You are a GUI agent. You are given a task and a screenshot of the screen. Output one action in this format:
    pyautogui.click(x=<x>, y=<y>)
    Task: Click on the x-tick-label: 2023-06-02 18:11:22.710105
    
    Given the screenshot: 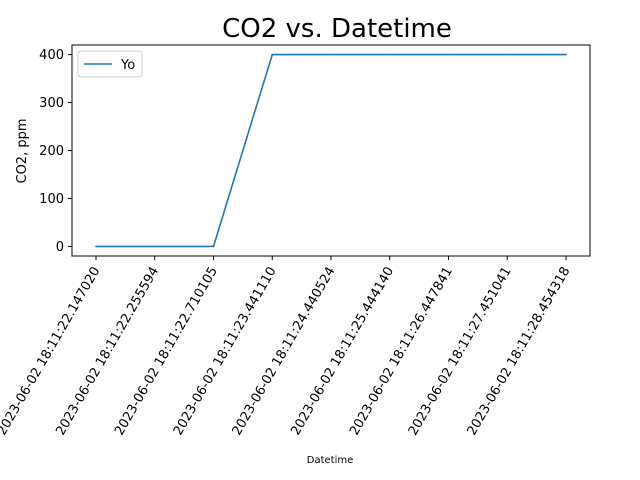 What is the action you would take?
    pyautogui.click(x=166, y=352)
    